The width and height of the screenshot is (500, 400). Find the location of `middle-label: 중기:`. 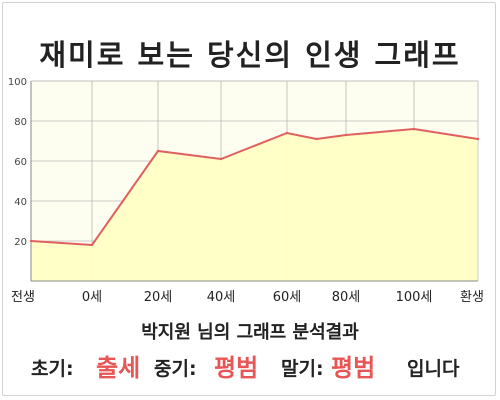

middle-label: 중기: is located at coordinates (175, 369).